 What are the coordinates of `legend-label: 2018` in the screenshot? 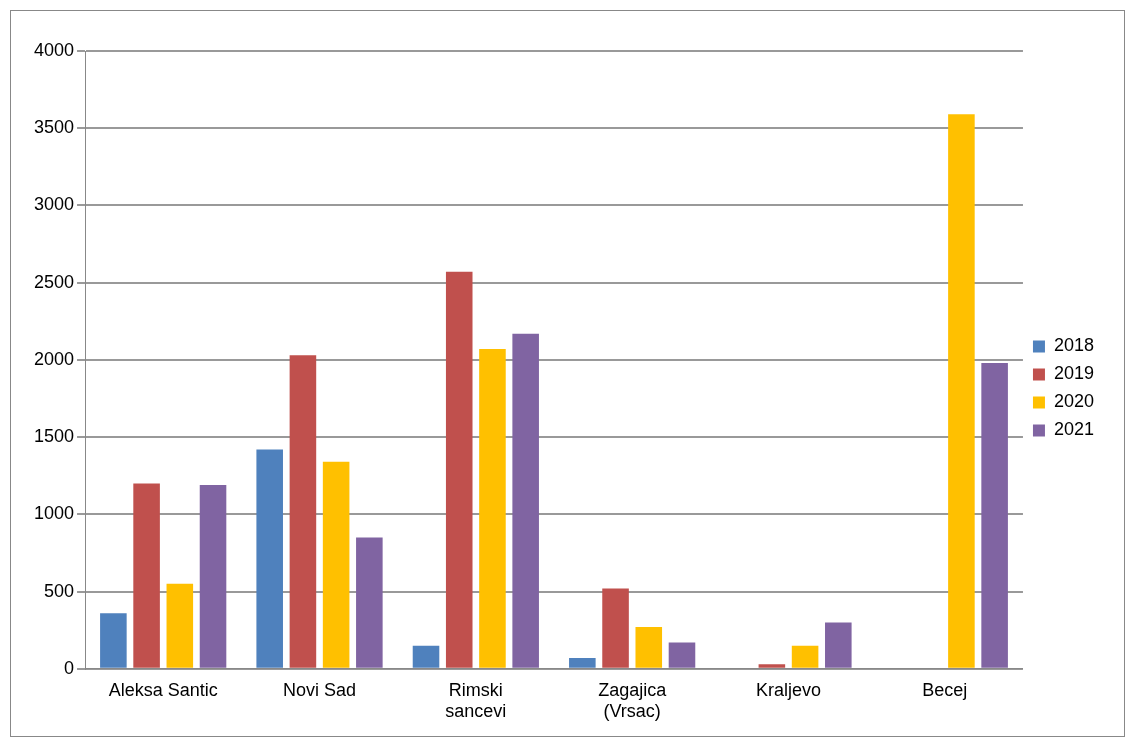 It's located at (1073, 345).